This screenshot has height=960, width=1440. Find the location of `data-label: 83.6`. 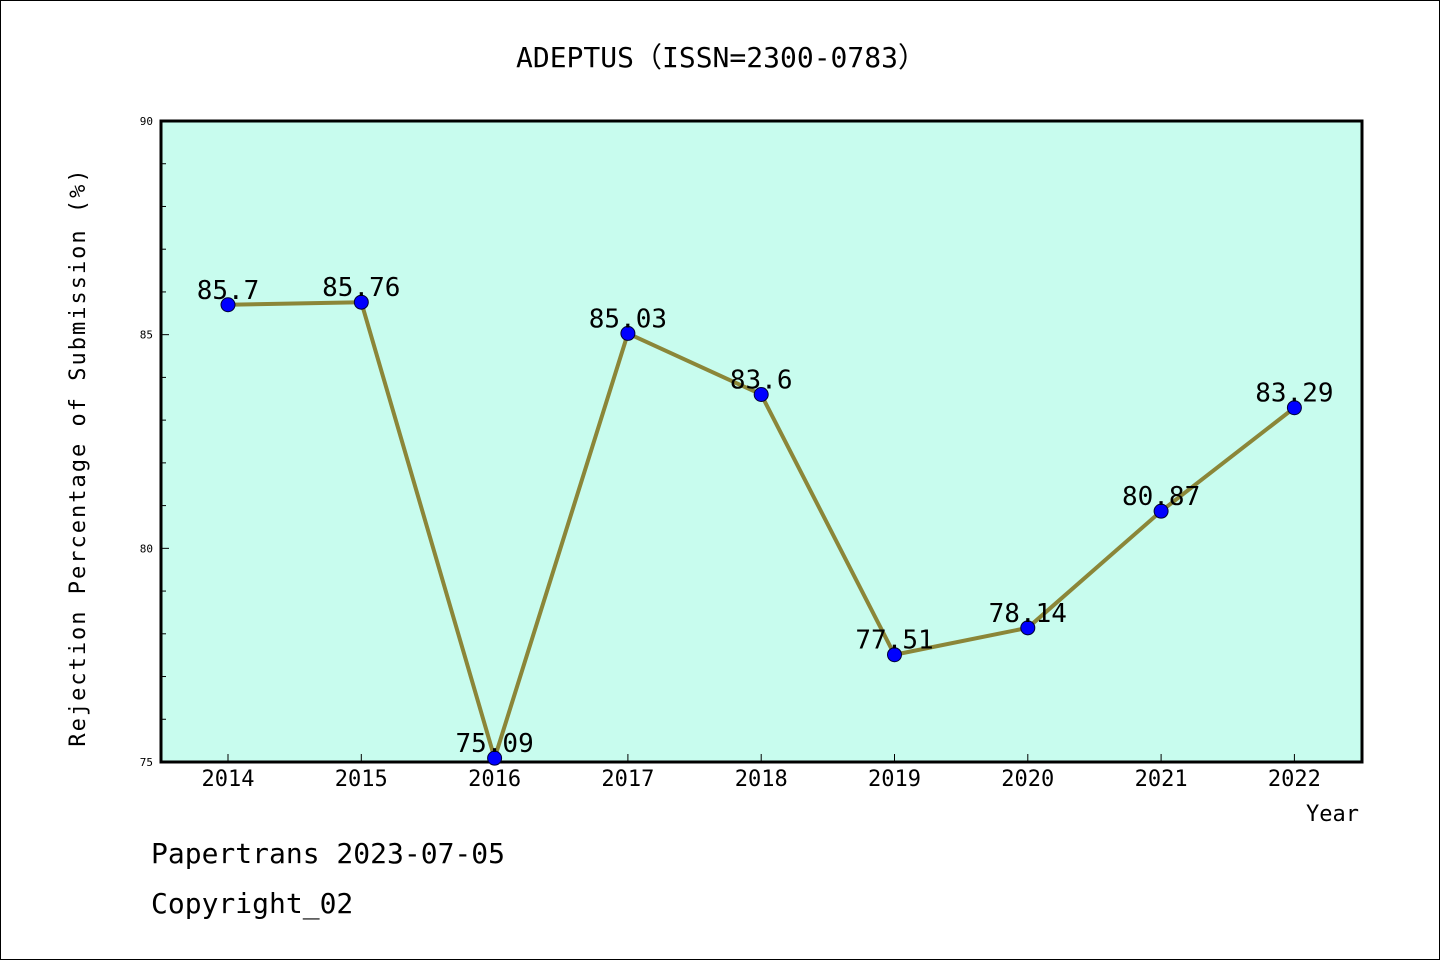

data-label: 83.6 is located at coordinates (761, 380).